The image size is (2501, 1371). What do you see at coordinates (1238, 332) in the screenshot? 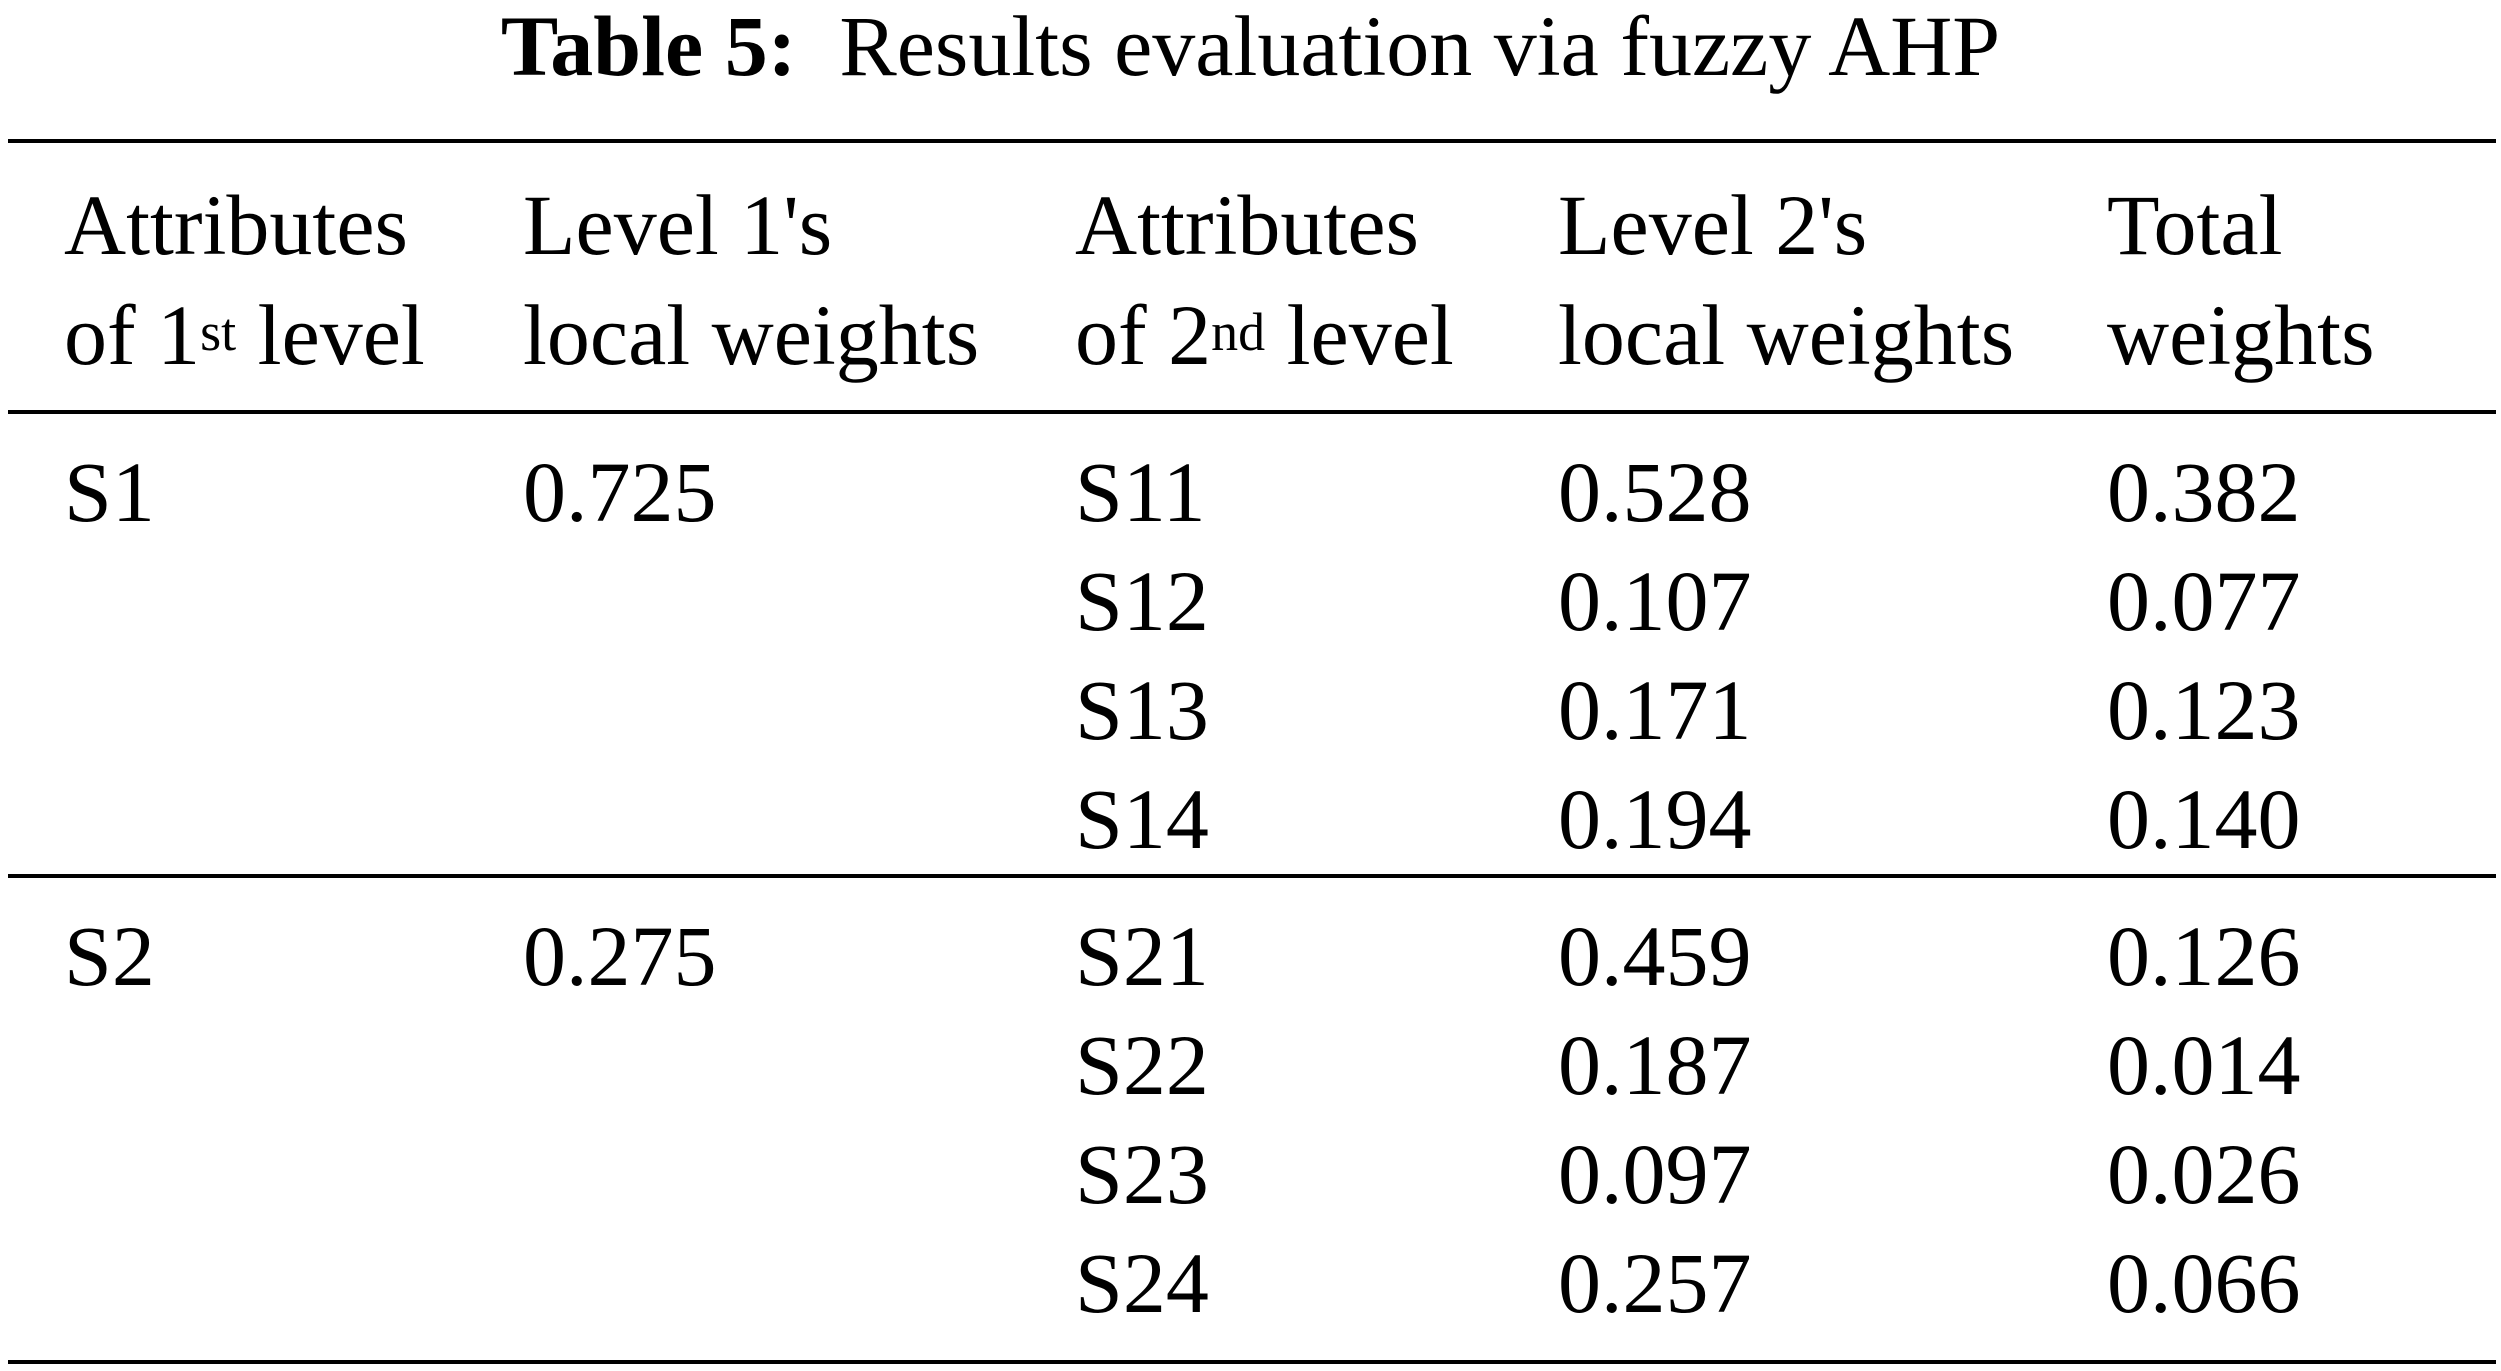
I see `header-col3-superscript: nd` at bounding box center [1238, 332].